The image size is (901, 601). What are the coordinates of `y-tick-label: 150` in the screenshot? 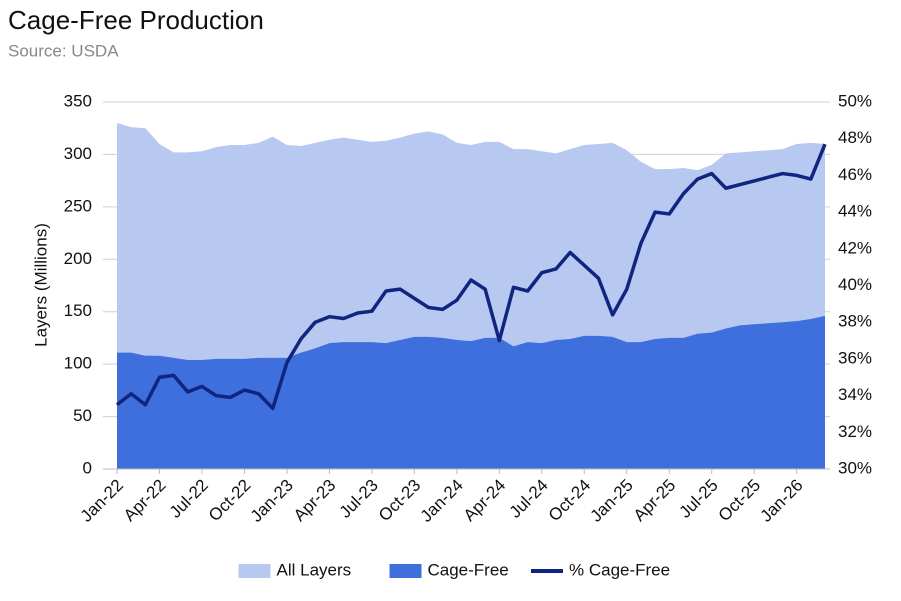 It's located at (78, 310).